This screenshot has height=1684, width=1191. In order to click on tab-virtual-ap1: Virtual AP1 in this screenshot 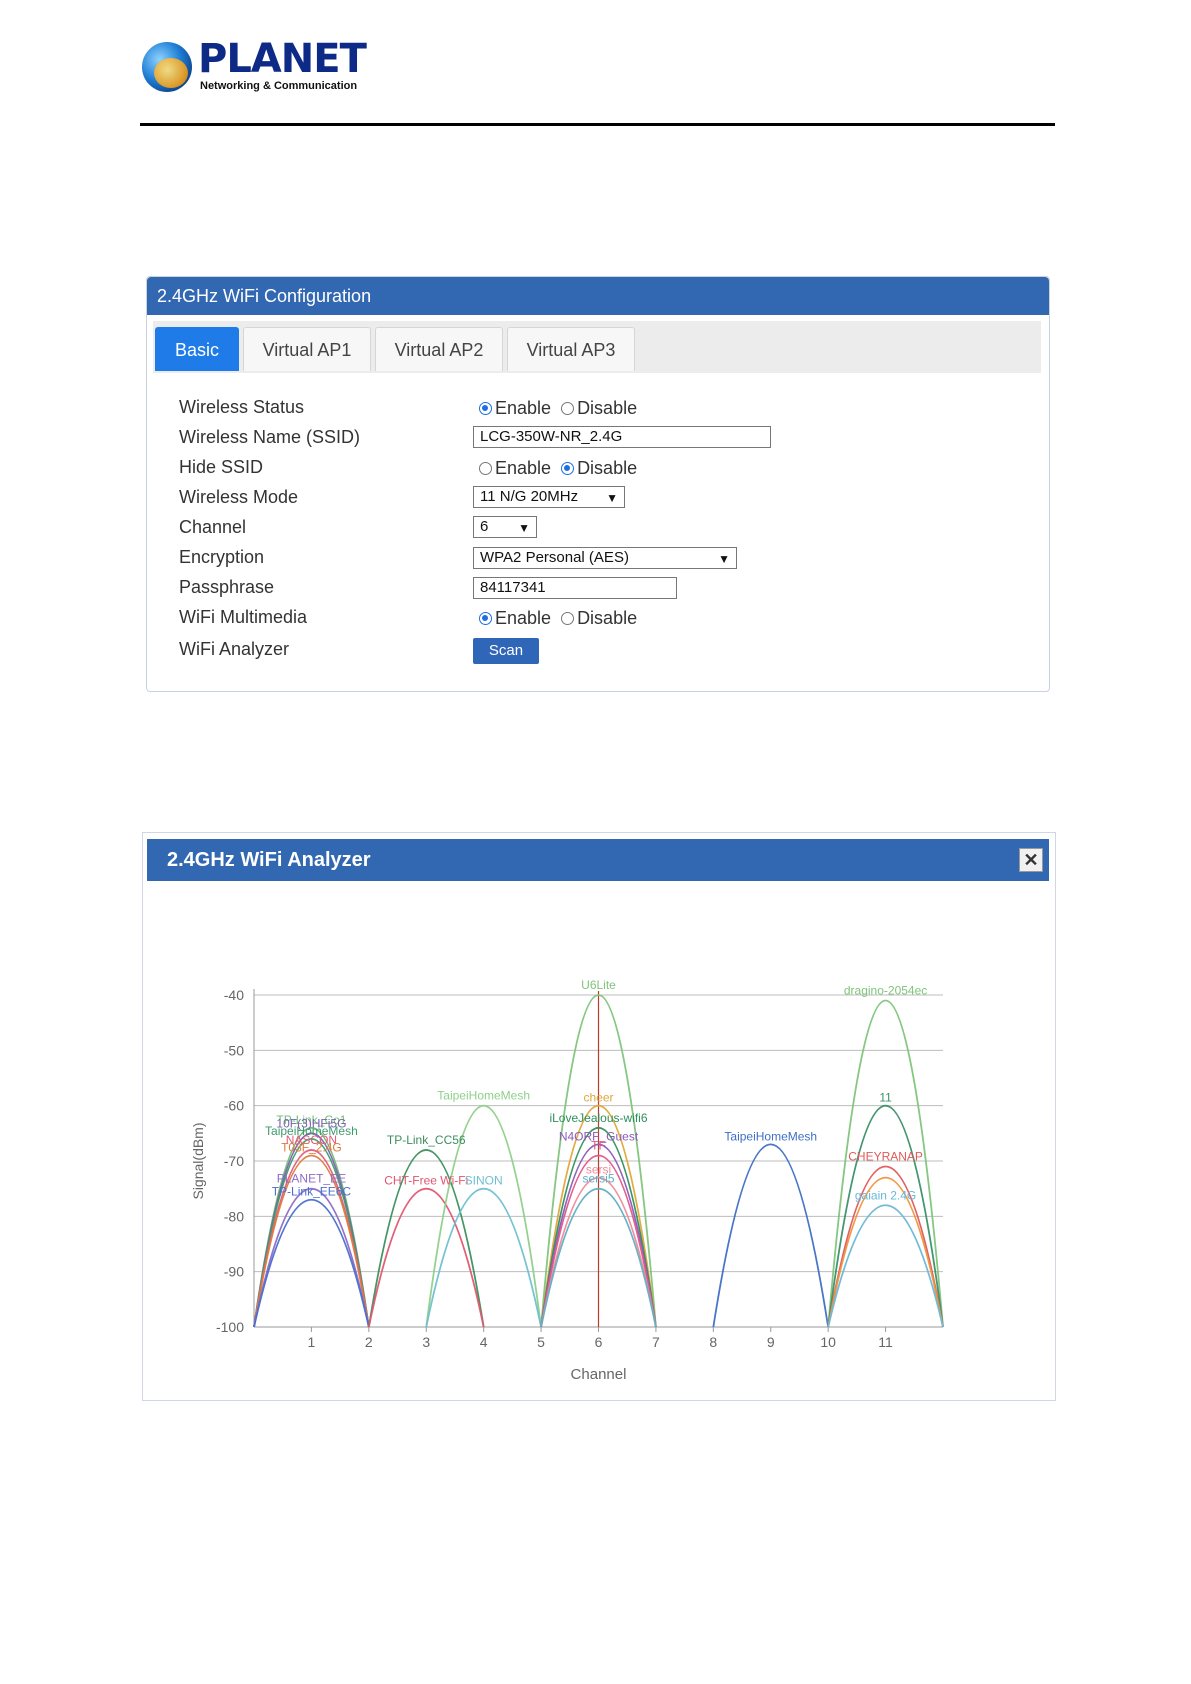, I will do `click(307, 349)`.